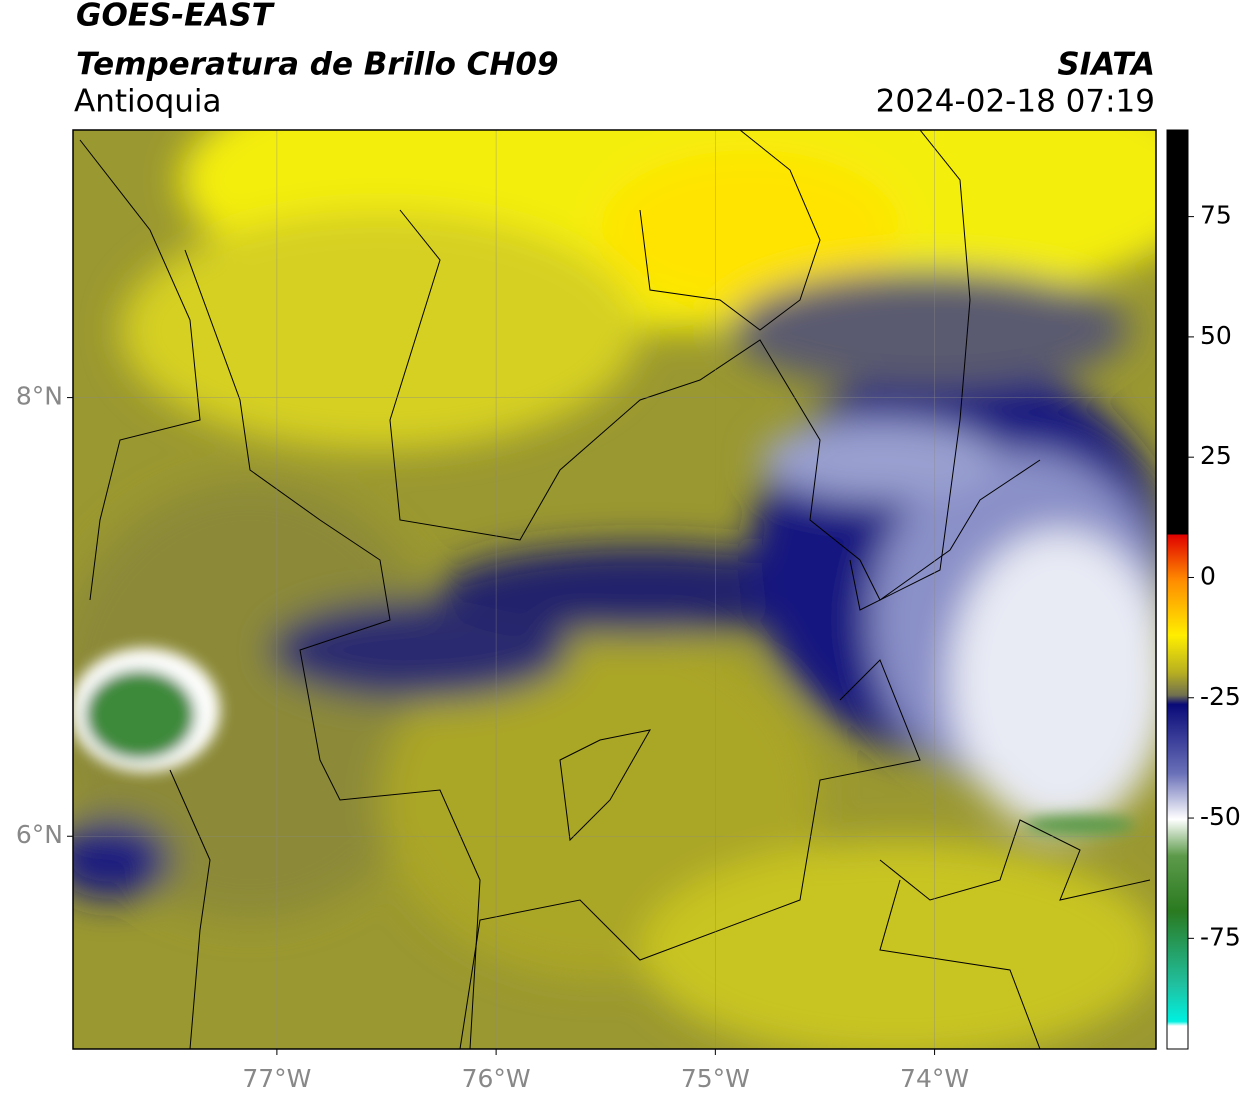  What do you see at coordinates (934, 1078) in the screenshot?
I see `lon-tick-label: 74°W` at bounding box center [934, 1078].